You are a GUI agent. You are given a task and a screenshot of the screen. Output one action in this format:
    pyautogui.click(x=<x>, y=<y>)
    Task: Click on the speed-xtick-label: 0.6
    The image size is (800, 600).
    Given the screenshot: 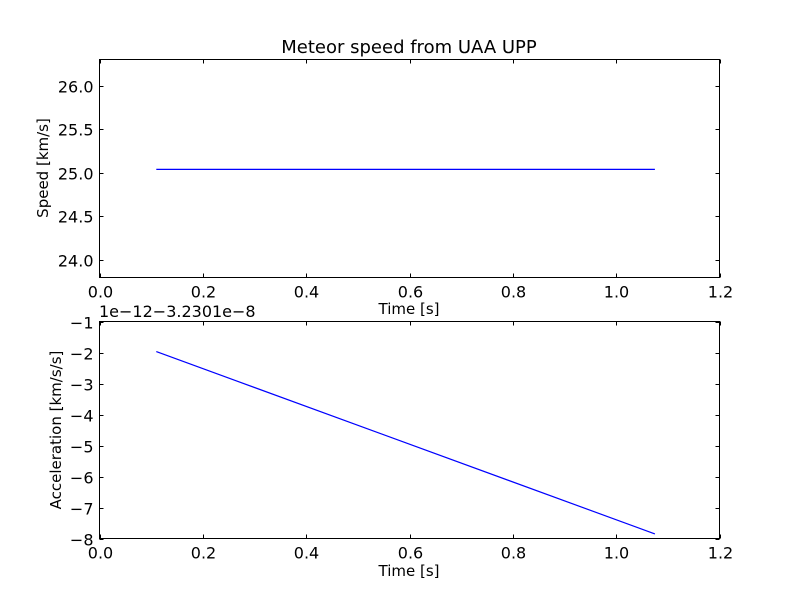 What is the action you would take?
    pyautogui.click(x=410, y=292)
    